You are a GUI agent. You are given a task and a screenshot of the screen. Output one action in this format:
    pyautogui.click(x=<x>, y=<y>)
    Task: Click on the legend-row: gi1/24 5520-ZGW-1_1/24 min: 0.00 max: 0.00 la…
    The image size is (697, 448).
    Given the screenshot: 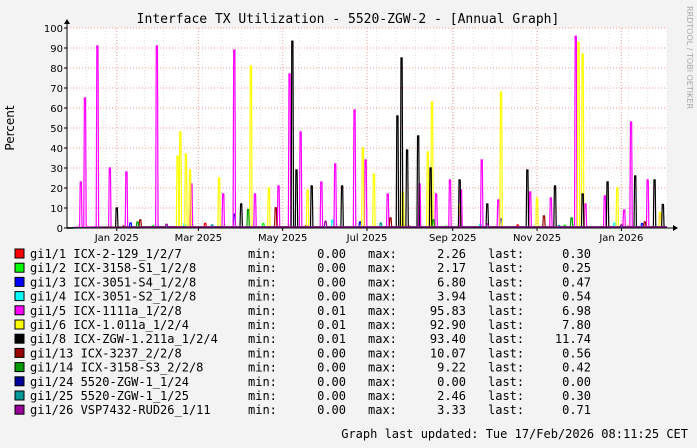 What is the action you would take?
    pyautogui.click(x=302, y=382)
    